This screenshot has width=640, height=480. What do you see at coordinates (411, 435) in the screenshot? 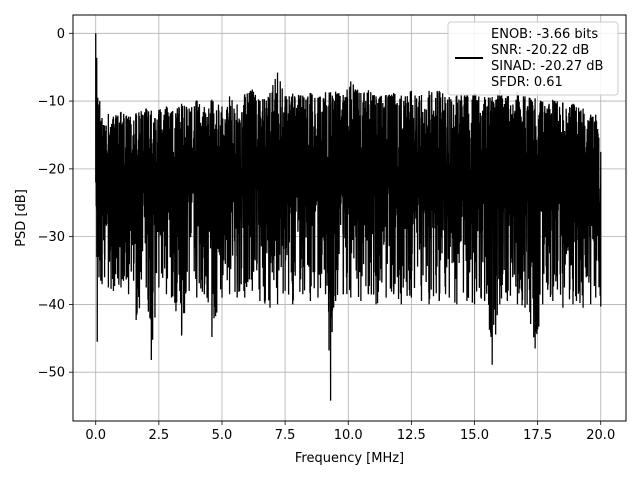
I see `x-tick-label: 12.5` at bounding box center [411, 435].